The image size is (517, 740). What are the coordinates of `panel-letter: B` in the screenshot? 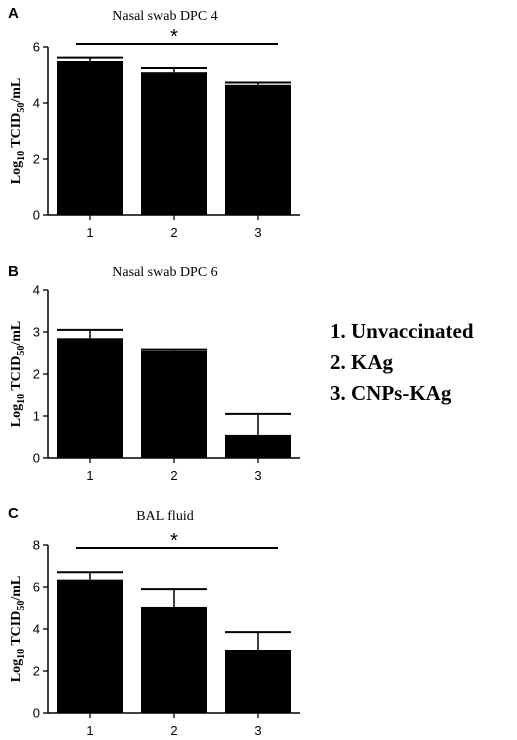 It's located at (13, 271).